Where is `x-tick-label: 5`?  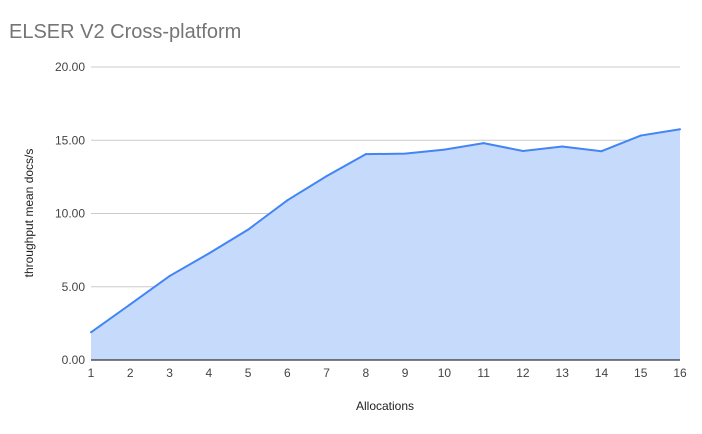
x-tick-label: 5 is located at coordinates (248, 373).